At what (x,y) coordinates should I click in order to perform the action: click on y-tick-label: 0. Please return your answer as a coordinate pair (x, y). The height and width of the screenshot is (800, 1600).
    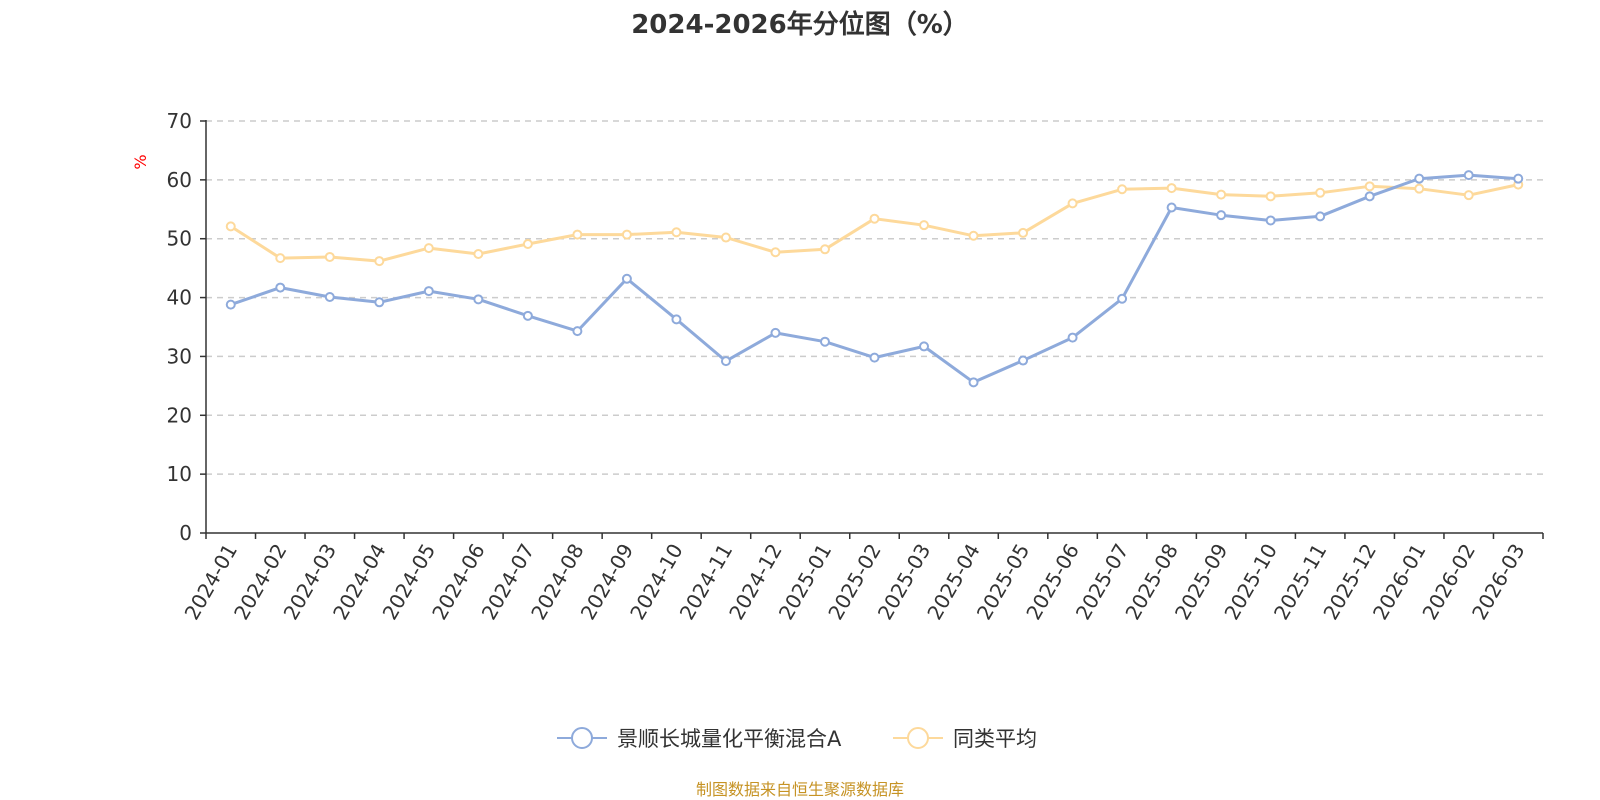
    Looking at the image, I should click on (185, 533).